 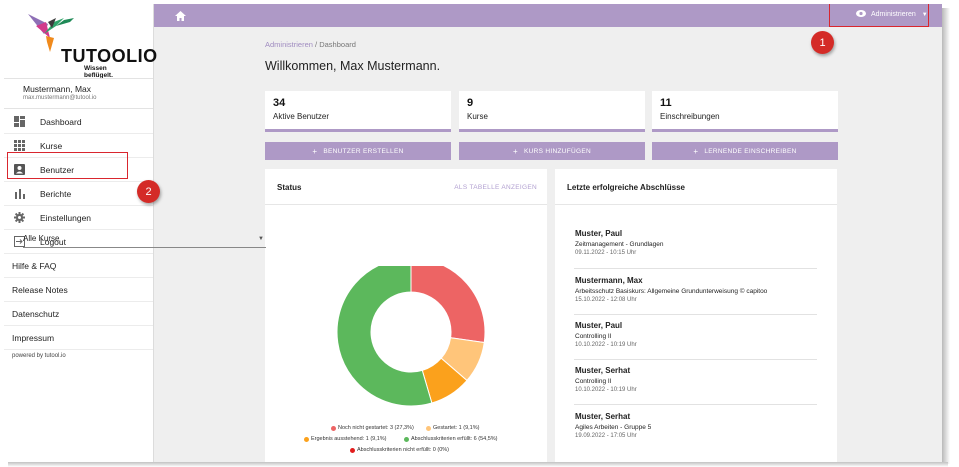 I want to click on hummingbird-logo-icon, so click(x=51, y=33).